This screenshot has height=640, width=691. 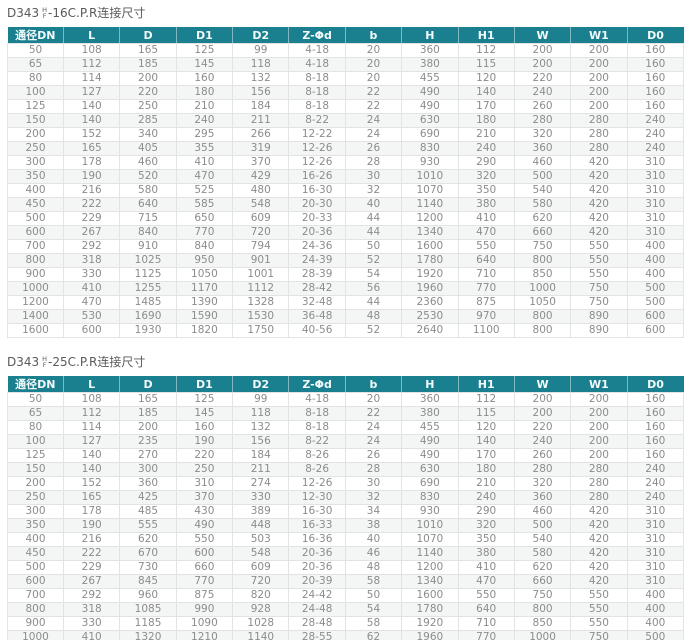 I want to click on title-suffix: -25C.P.R连接尺寸, so click(x=97, y=362).